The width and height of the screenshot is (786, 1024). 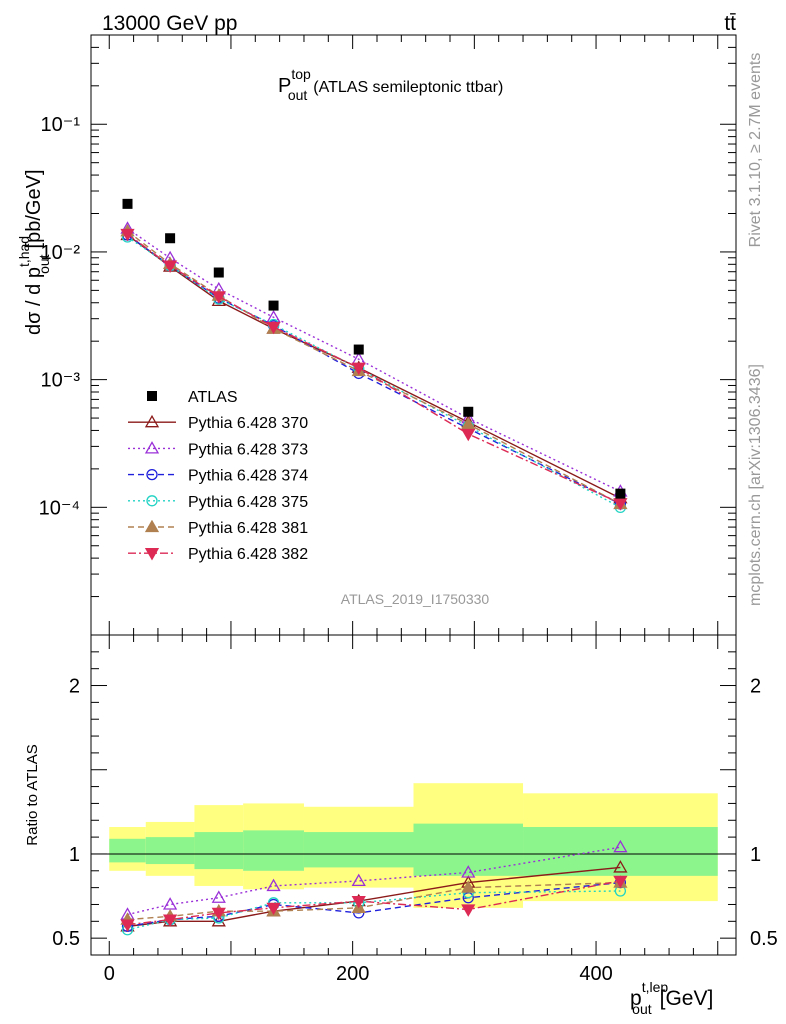 I want to click on ratio-tick-label-right: 0.5, so click(x=764, y=939).